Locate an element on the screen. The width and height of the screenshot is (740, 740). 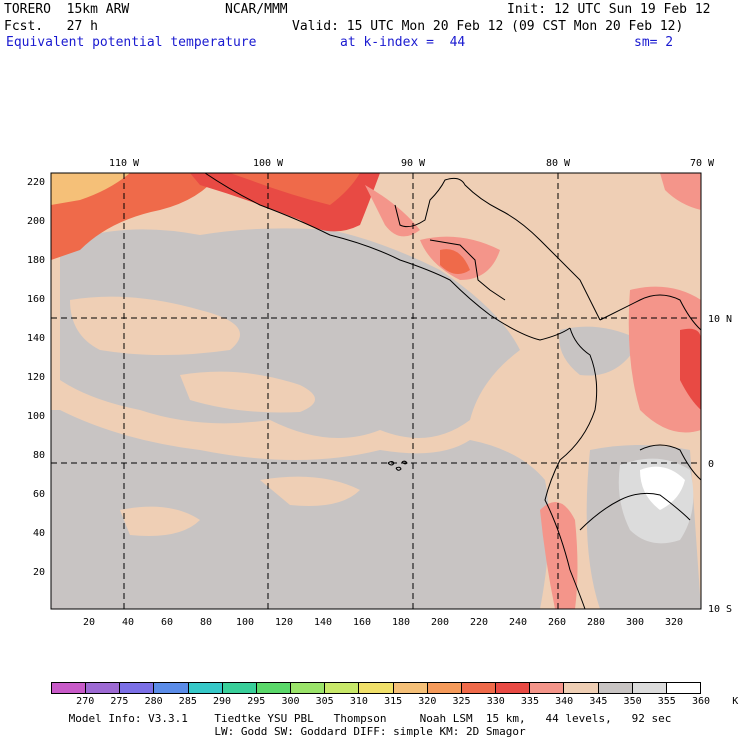
longitude-labels: 110 W 100 W 90 W 80 W 70 W is located at coordinates (412, 163).